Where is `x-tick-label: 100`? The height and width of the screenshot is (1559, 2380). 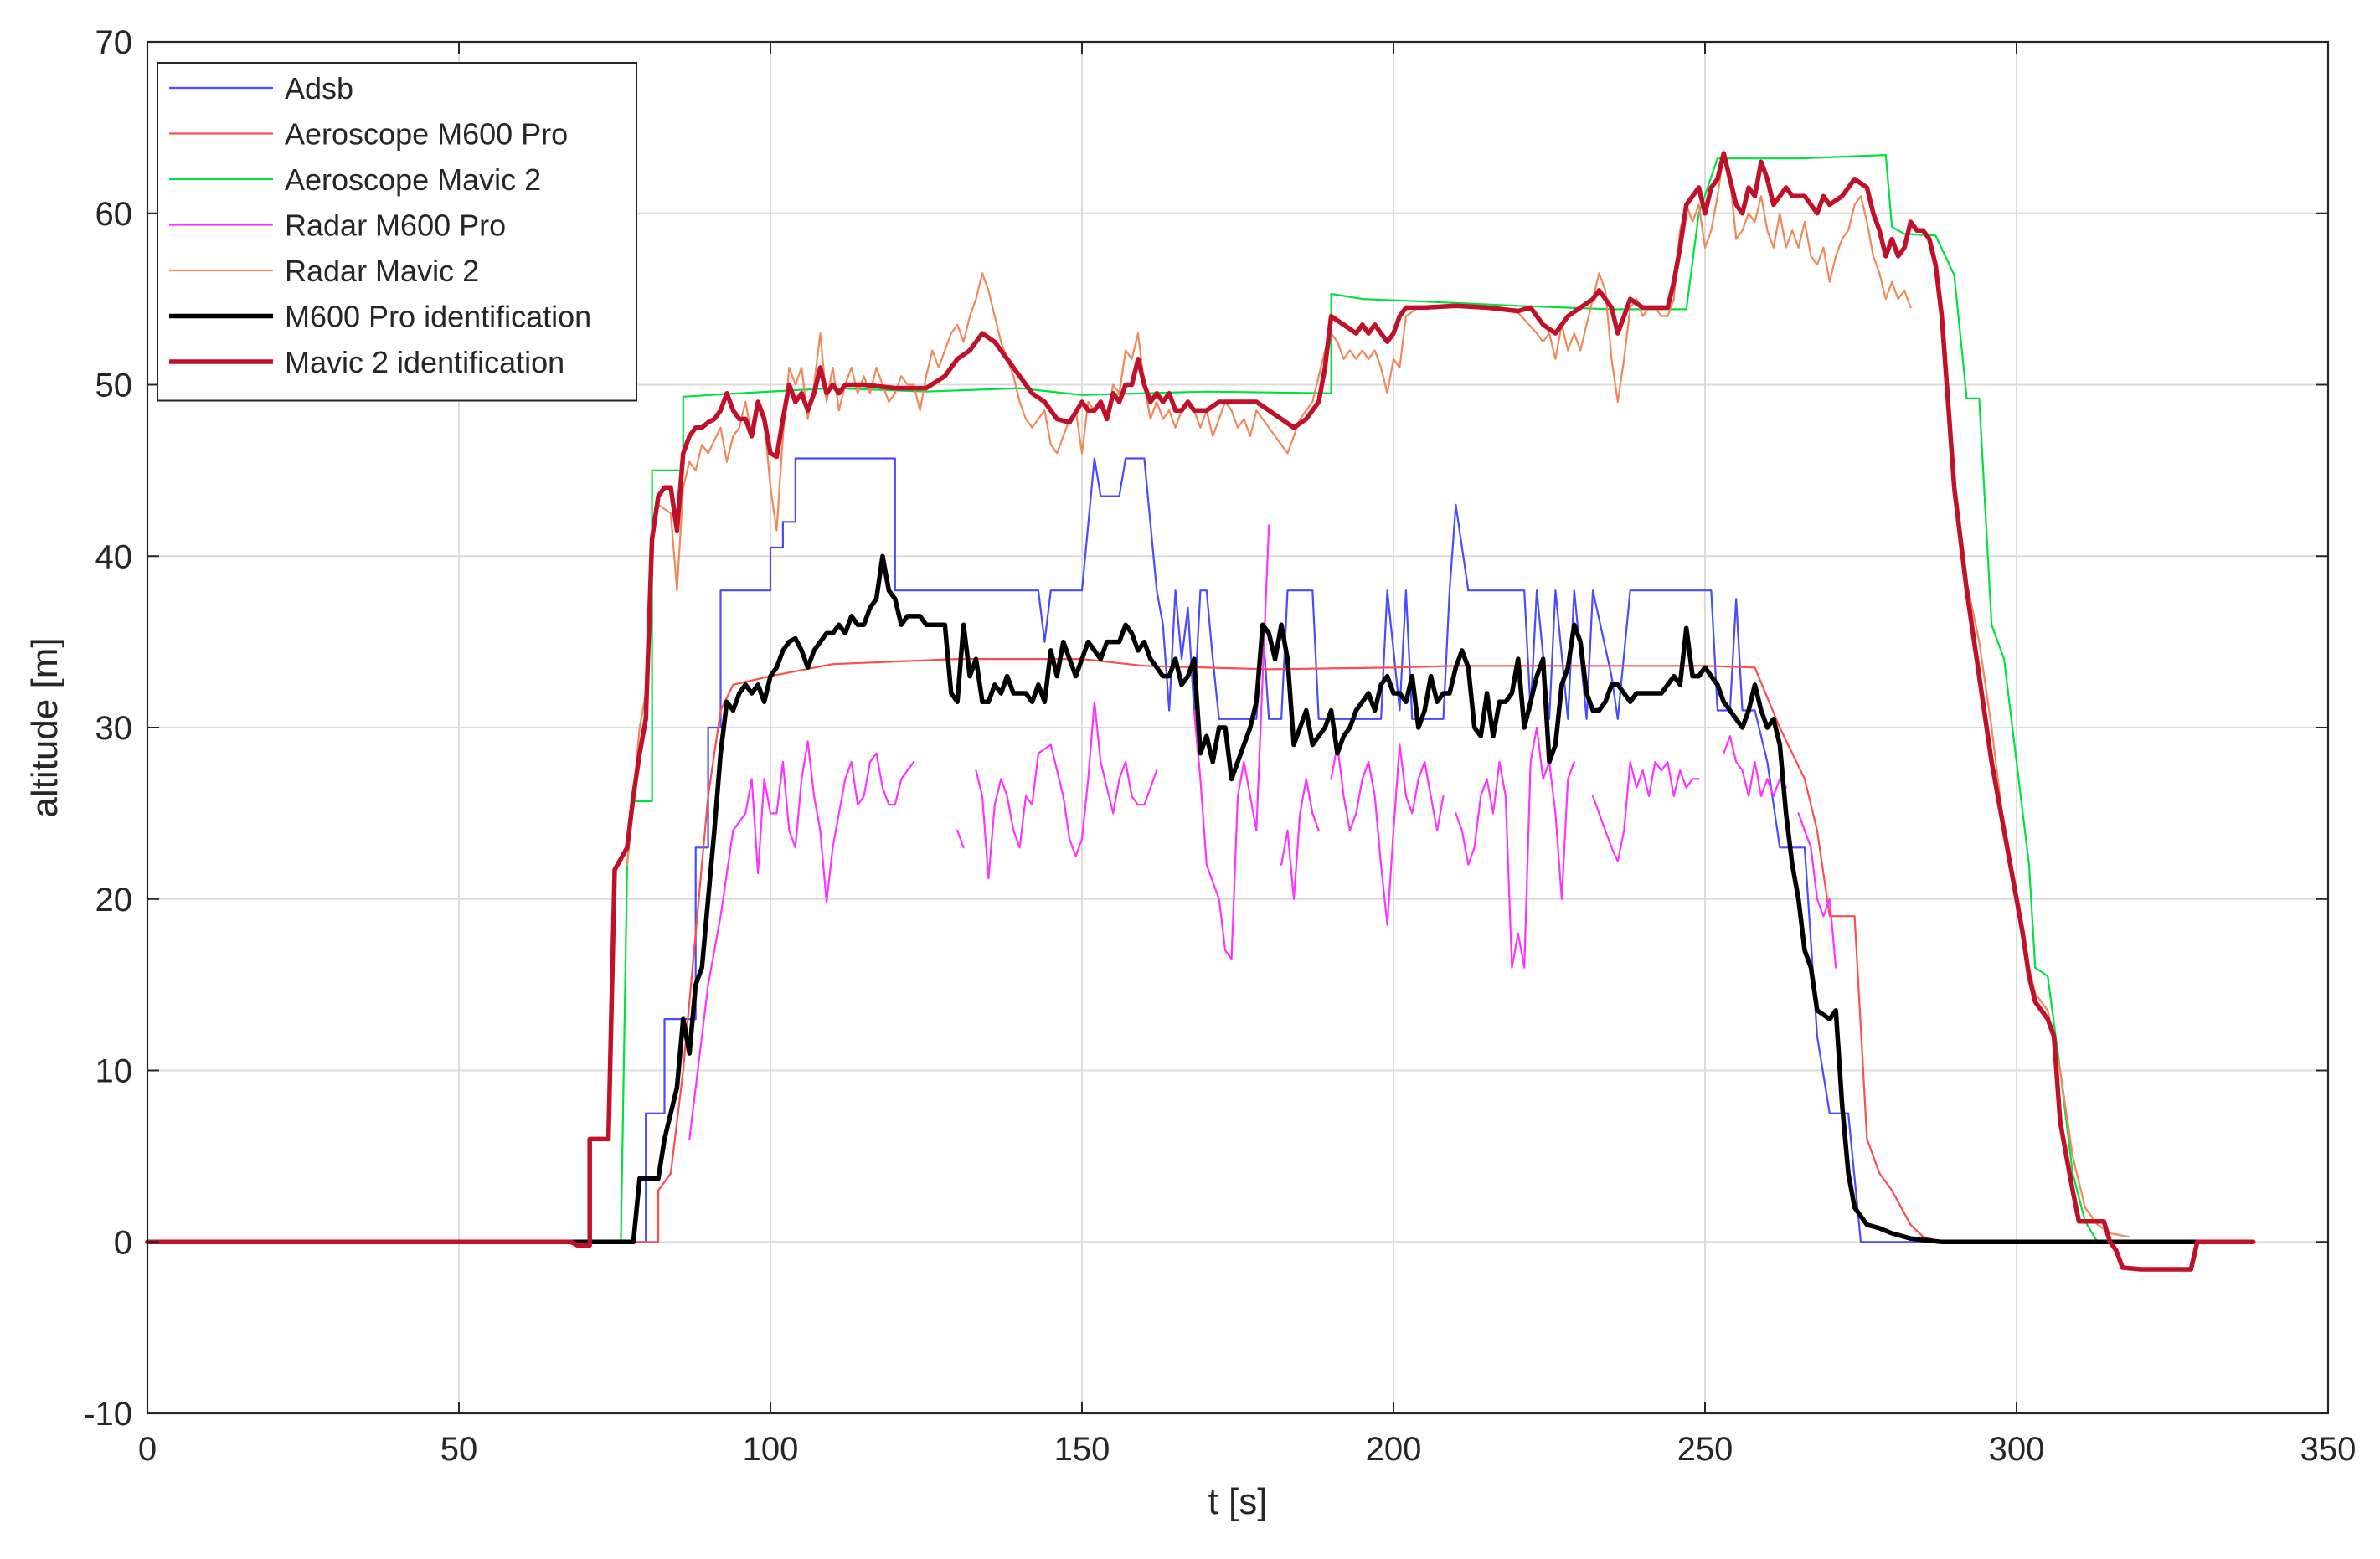 x-tick-label: 100 is located at coordinates (771, 1449).